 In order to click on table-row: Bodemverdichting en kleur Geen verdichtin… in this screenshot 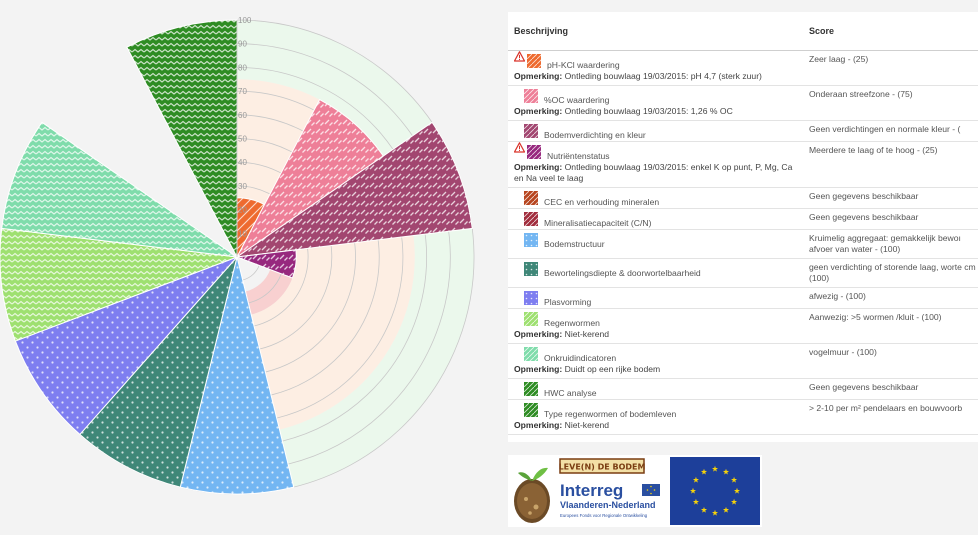, I will do `click(743, 131)`.